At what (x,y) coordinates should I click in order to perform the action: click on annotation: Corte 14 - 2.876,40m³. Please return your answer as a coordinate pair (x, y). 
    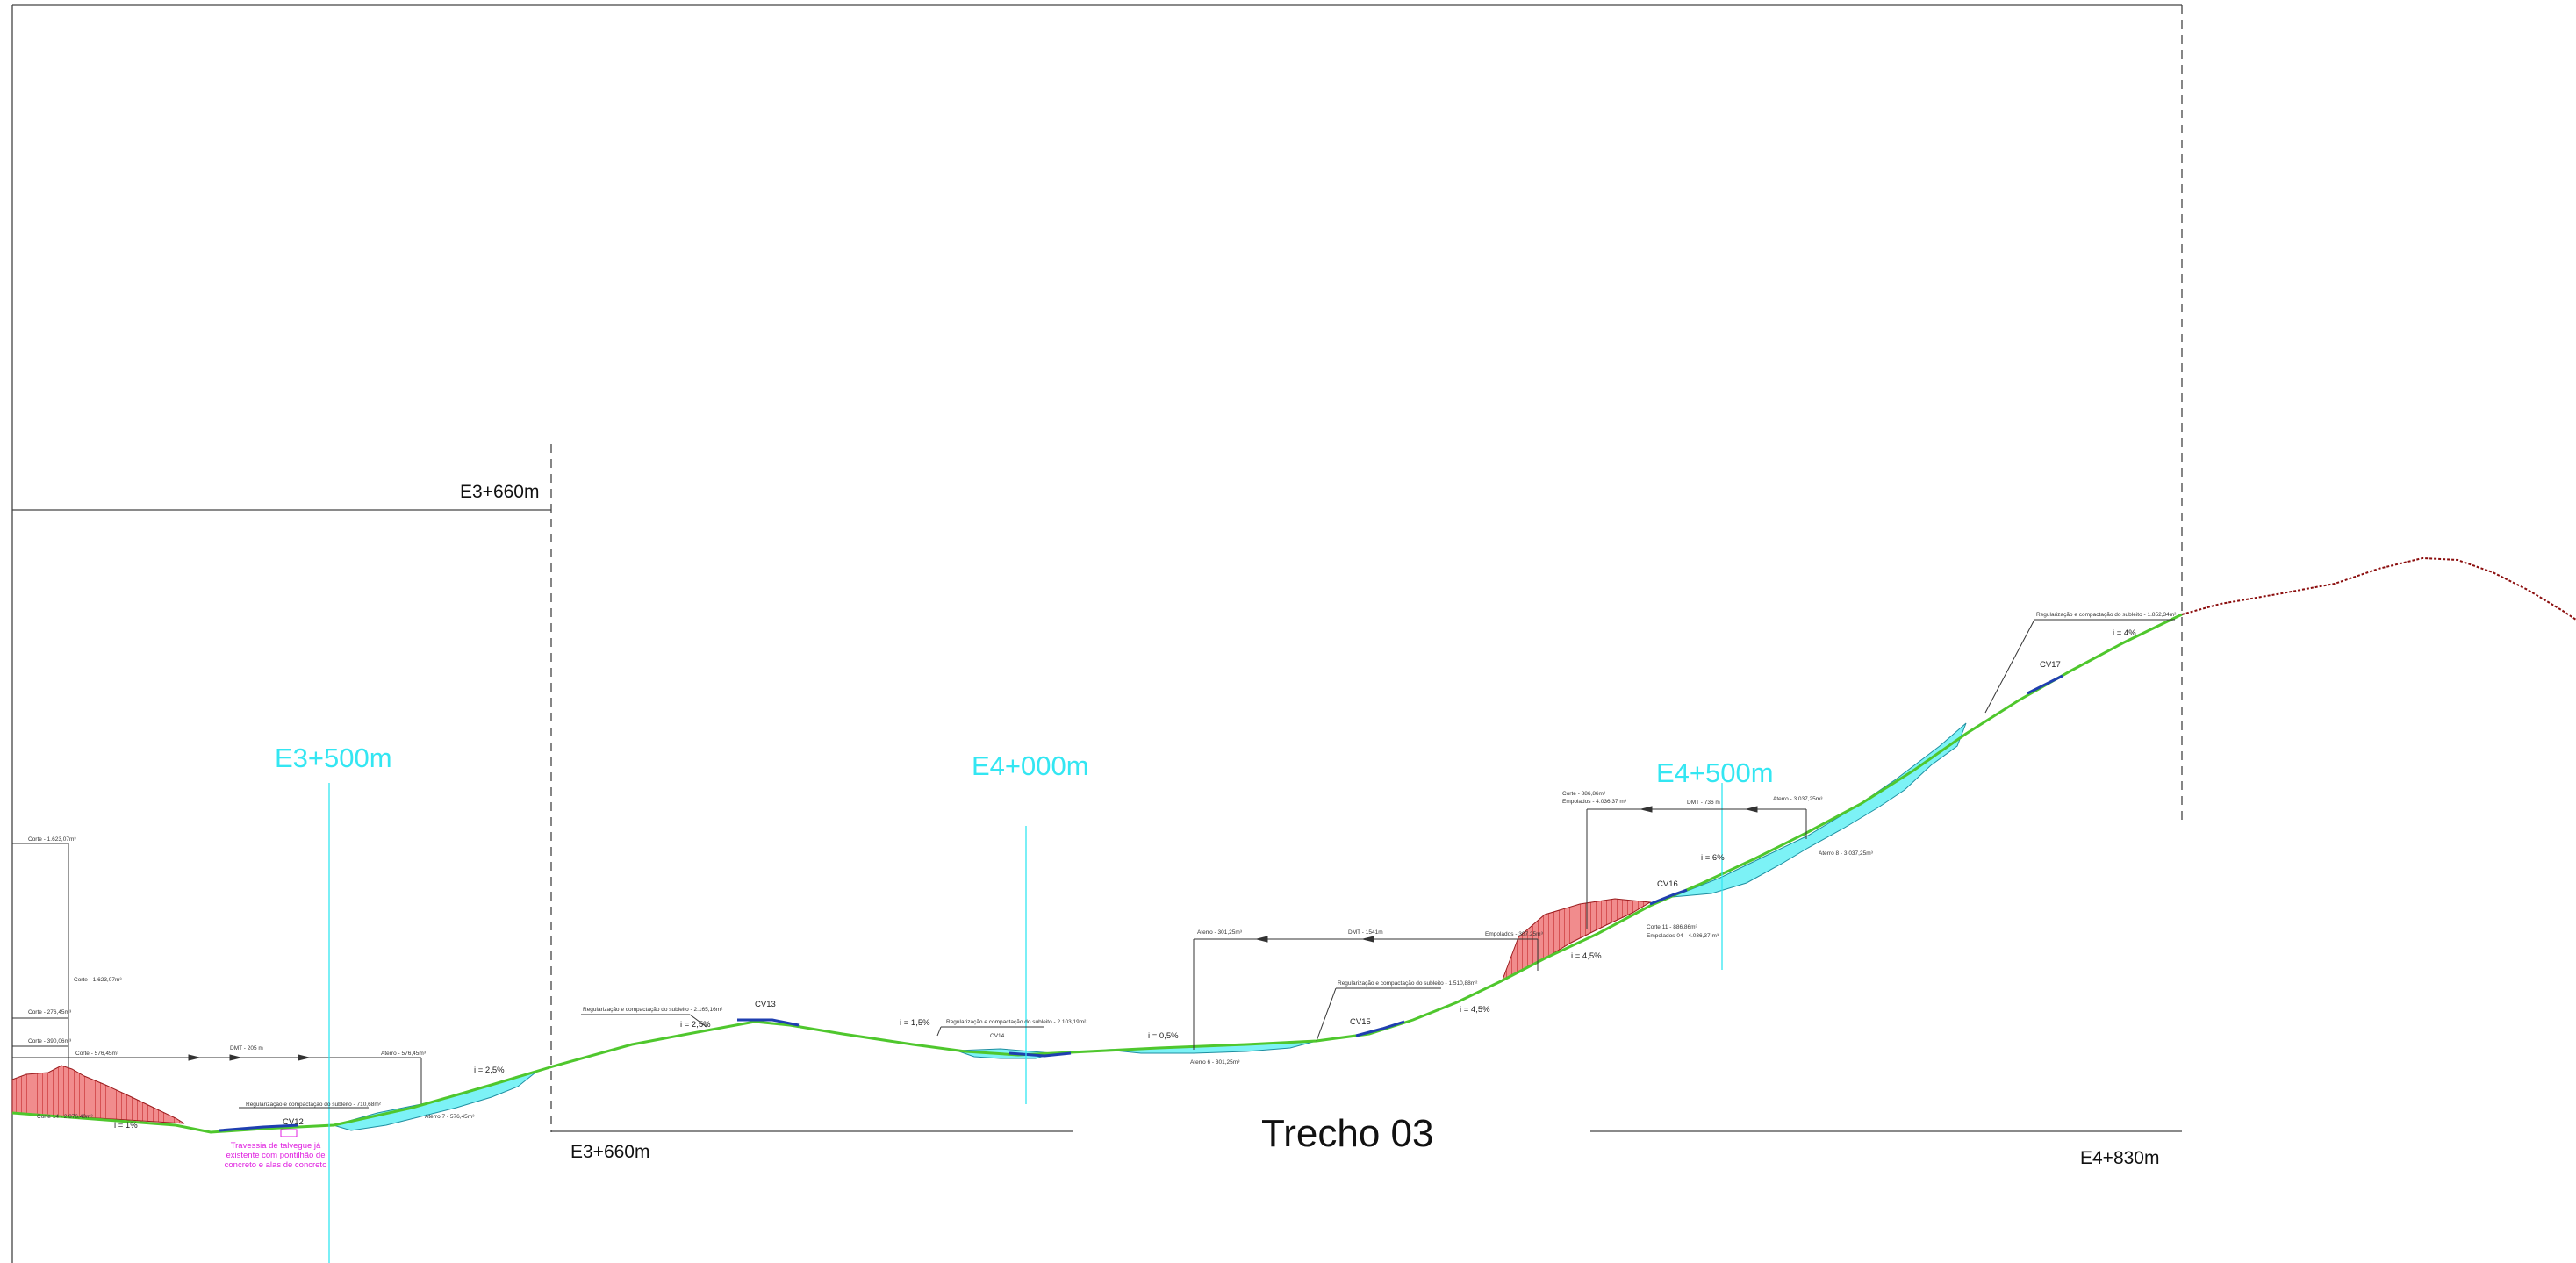
    Looking at the image, I should click on (65, 1117).